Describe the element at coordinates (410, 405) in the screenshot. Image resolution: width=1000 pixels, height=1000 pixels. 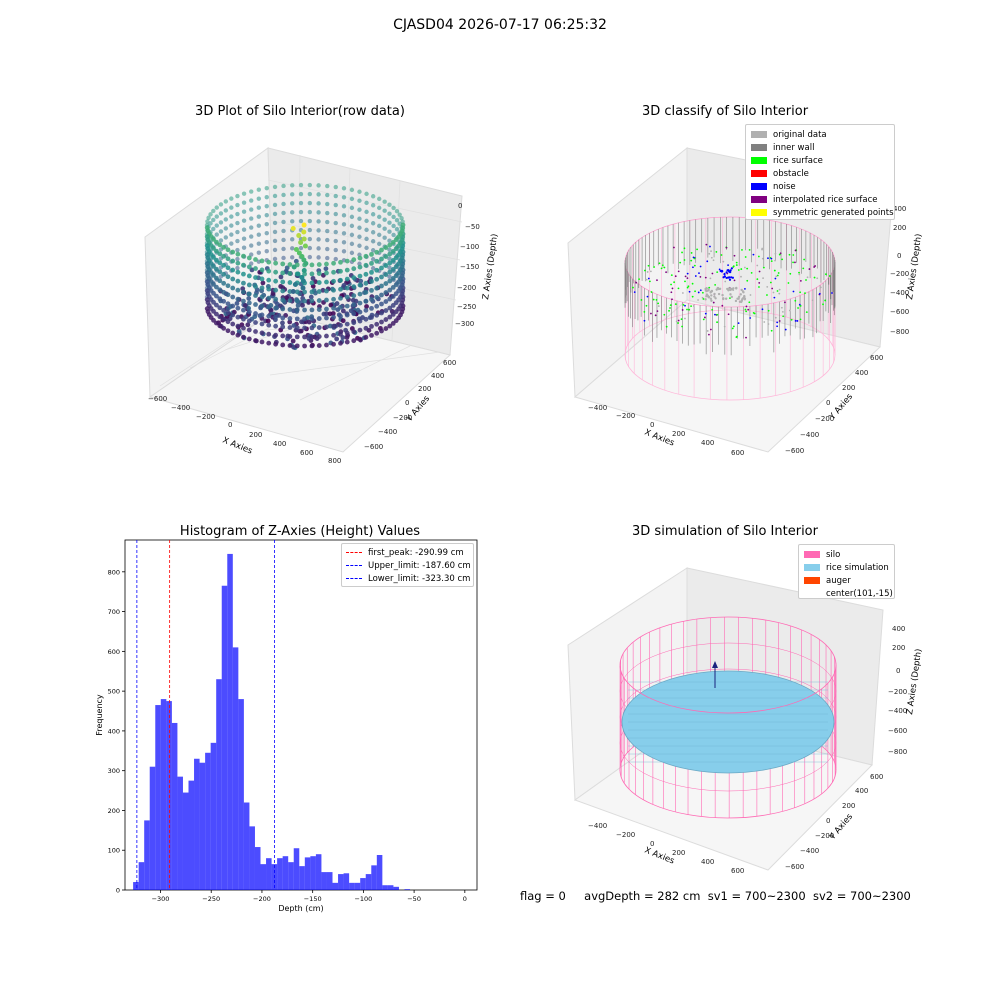
I see `raw-y-ticks: −600 −400 −200 0 200 400 600` at that location.